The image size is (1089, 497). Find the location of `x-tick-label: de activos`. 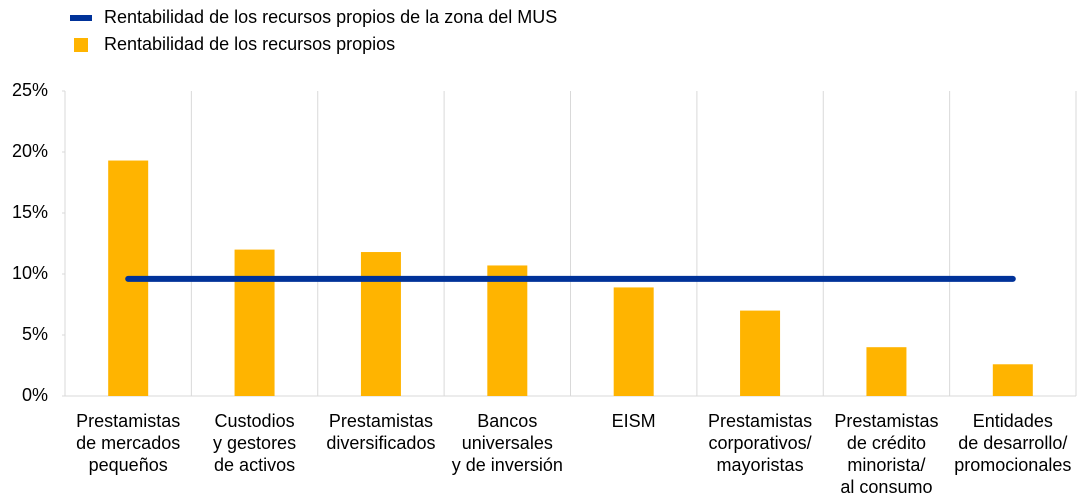

x-tick-label: de activos is located at coordinates (254, 465).